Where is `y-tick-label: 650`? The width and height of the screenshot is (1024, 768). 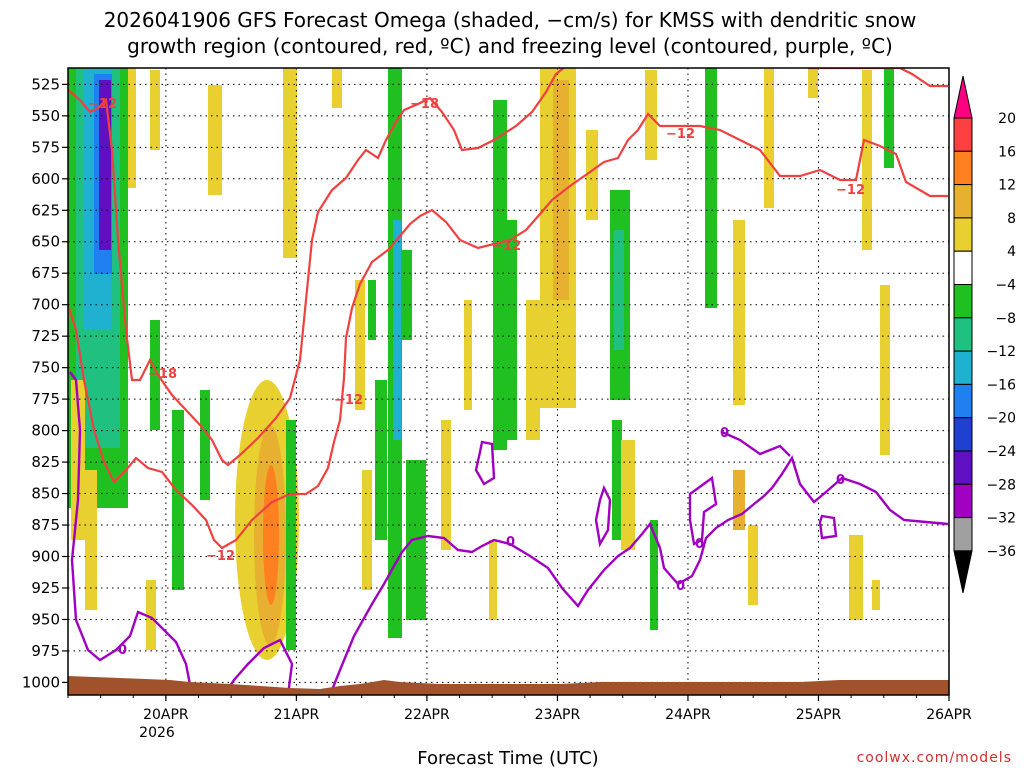 y-tick-label: 650 is located at coordinates (45, 242).